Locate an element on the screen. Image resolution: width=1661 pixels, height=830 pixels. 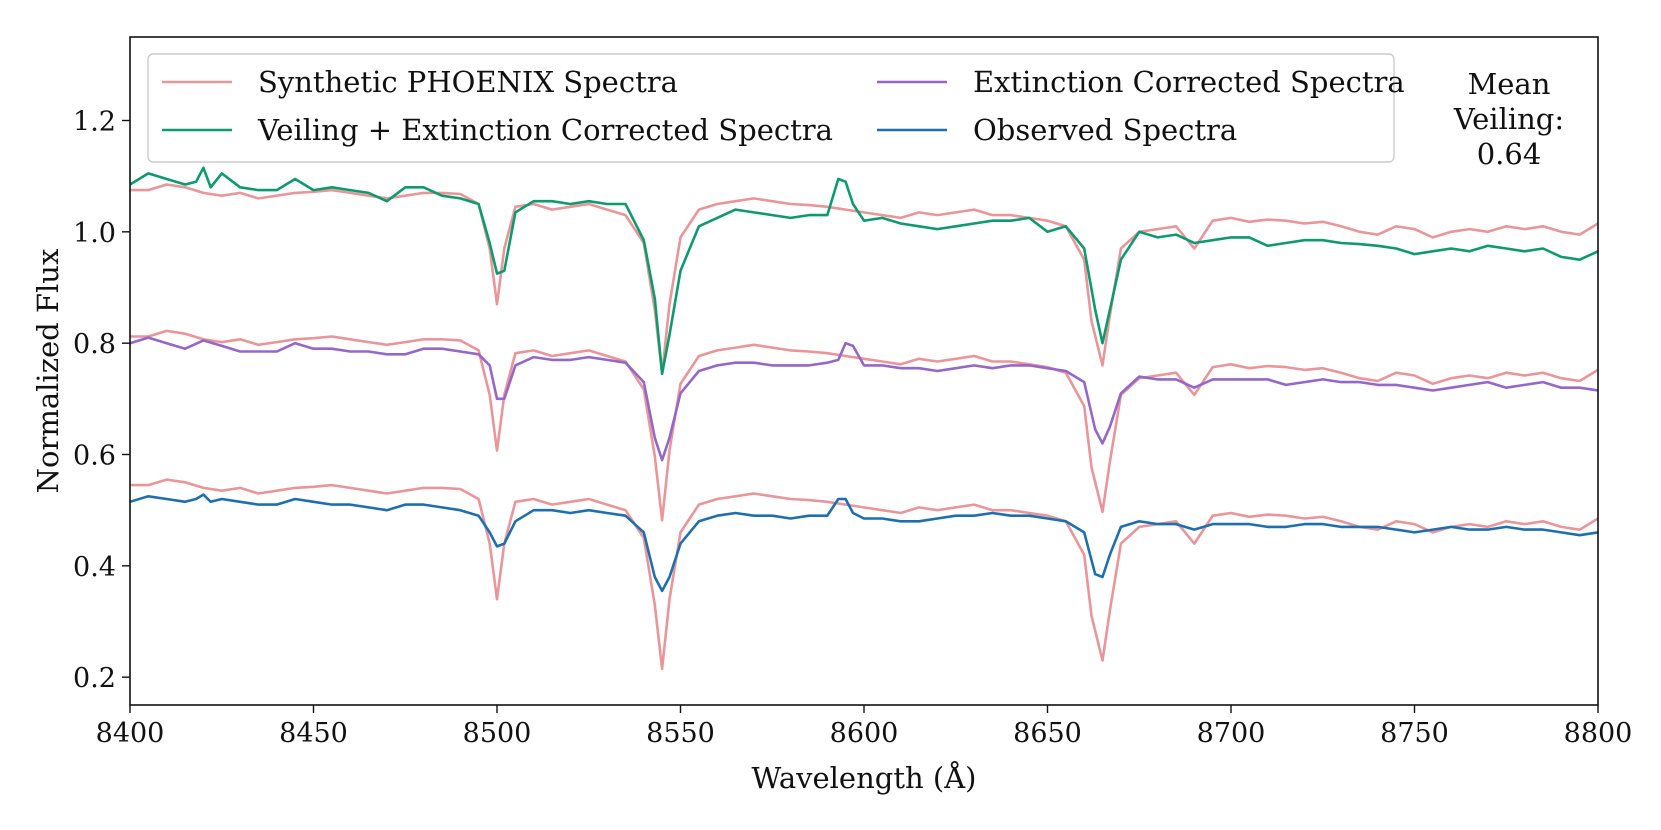
x-tick-label: 8800 is located at coordinates (1598, 733).